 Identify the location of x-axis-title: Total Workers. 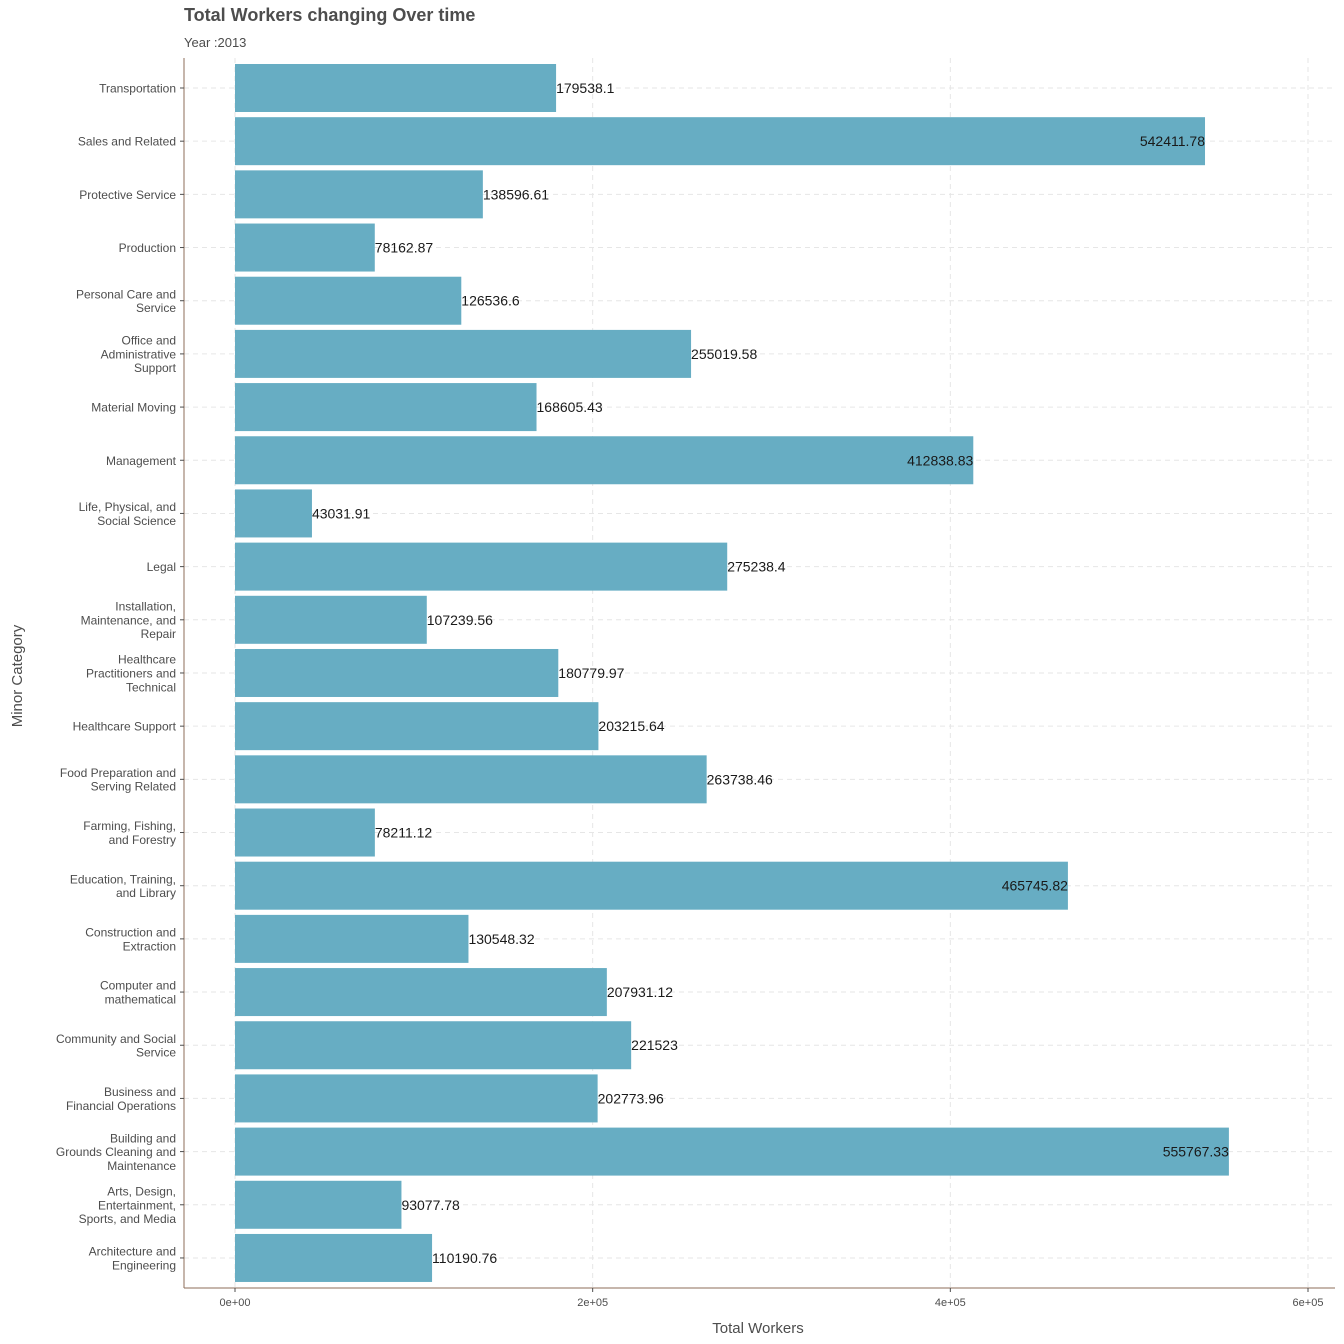
(757, 1328).